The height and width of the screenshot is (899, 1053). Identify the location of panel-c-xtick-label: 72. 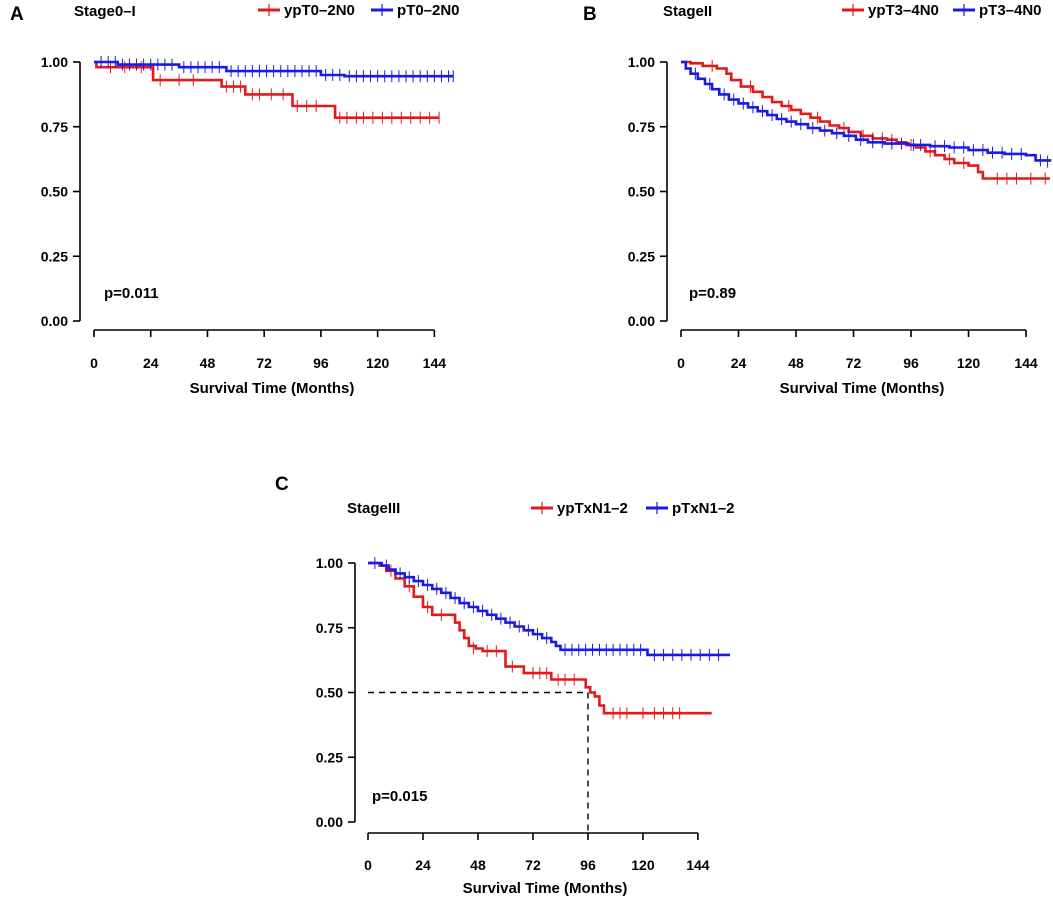
(533, 865).